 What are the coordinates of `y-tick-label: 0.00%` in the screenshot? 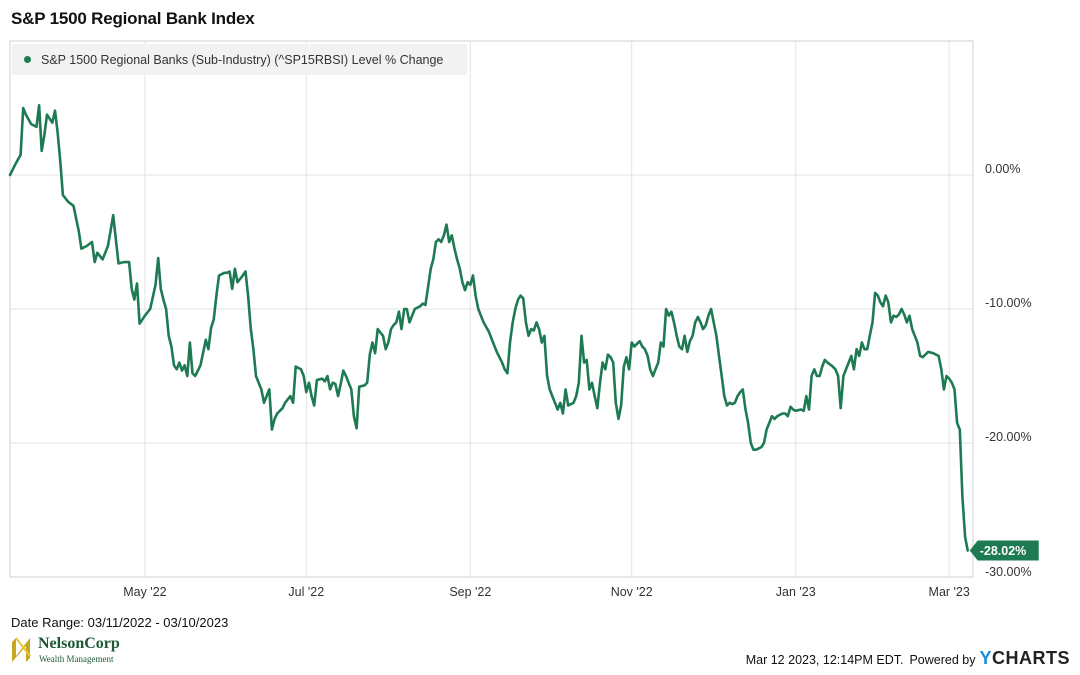 It's located at (1002, 169).